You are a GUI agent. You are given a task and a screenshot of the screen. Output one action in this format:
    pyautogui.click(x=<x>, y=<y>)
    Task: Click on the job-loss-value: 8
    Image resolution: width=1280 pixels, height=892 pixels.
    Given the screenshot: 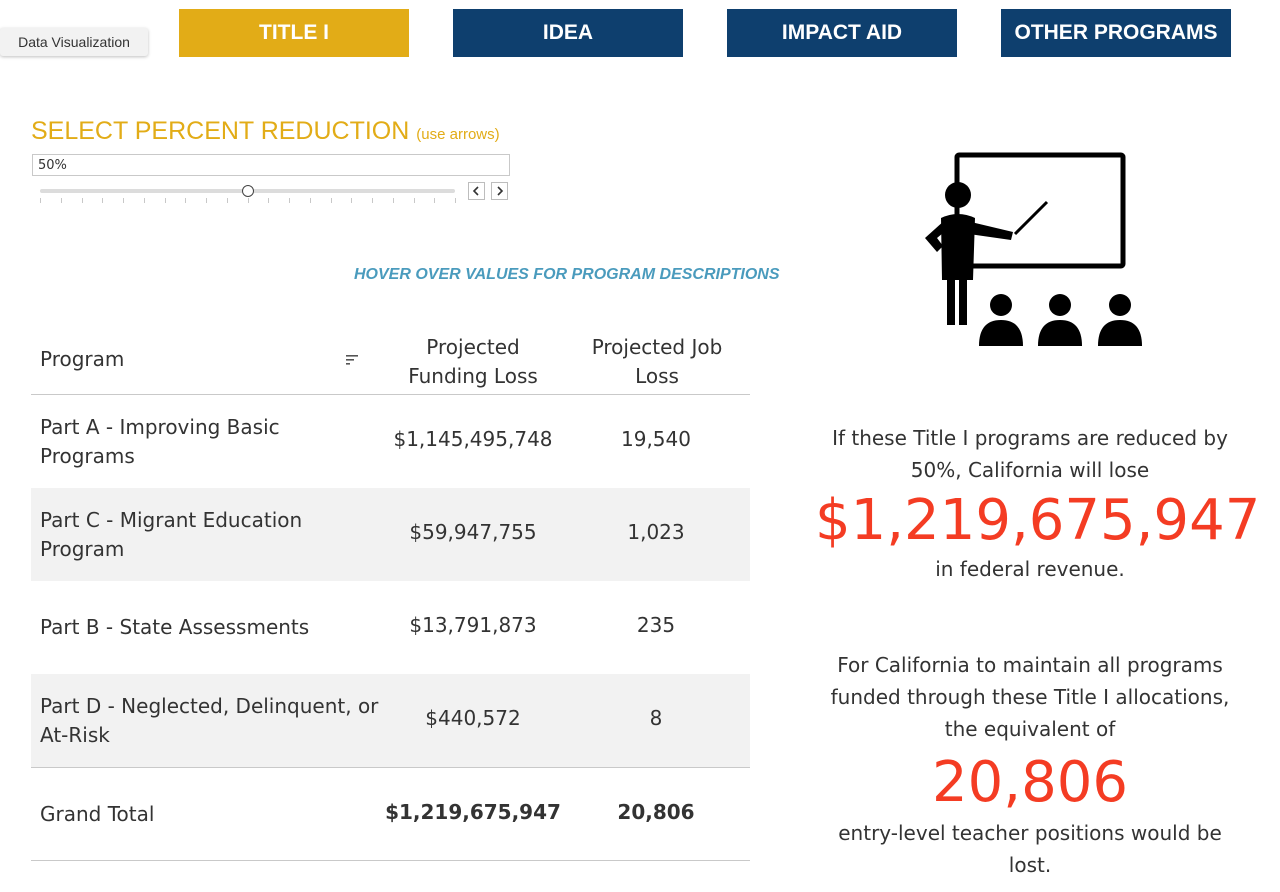 What is the action you would take?
    pyautogui.click(x=656, y=718)
    